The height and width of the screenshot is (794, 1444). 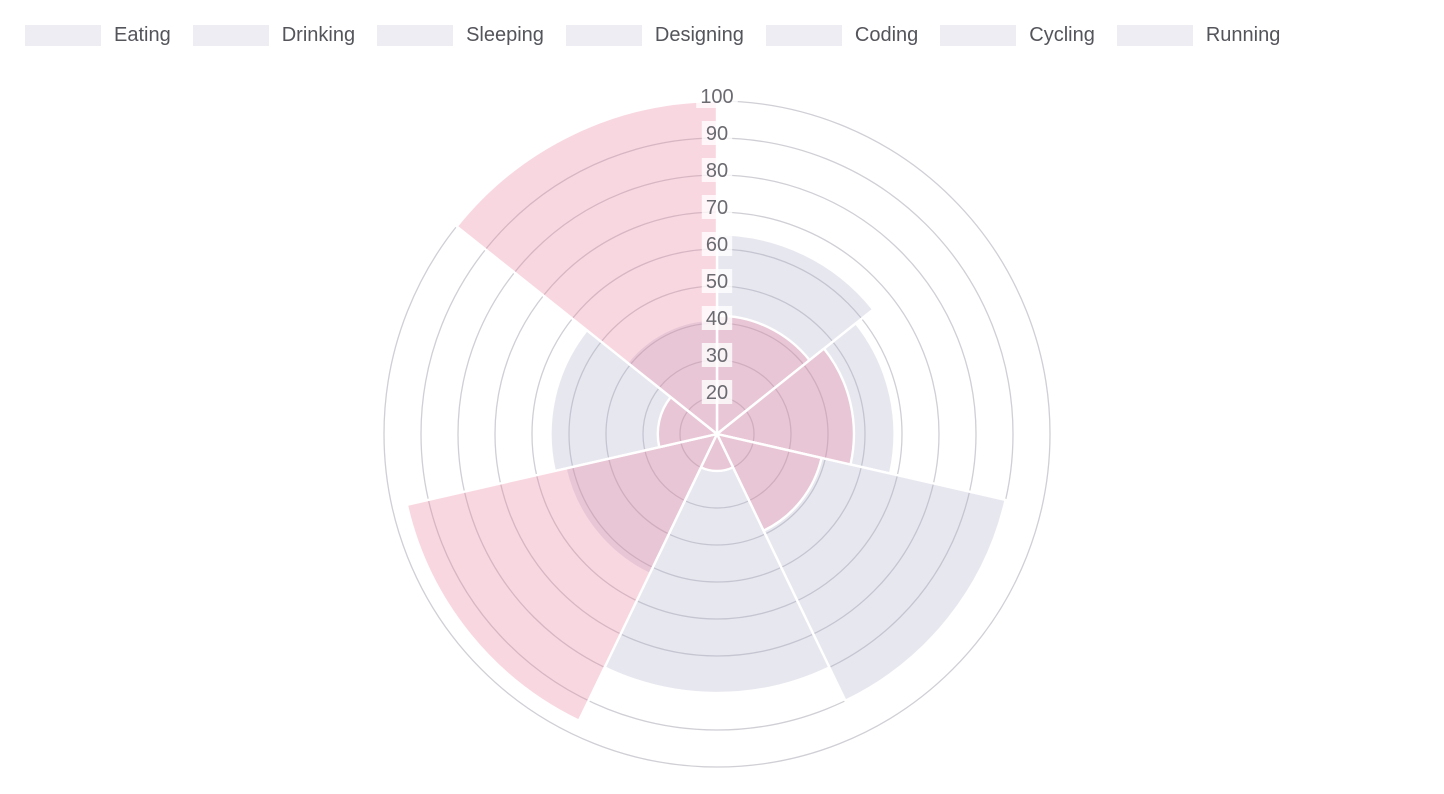 I want to click on legend-label: Designing, so click(x=699, y=35).